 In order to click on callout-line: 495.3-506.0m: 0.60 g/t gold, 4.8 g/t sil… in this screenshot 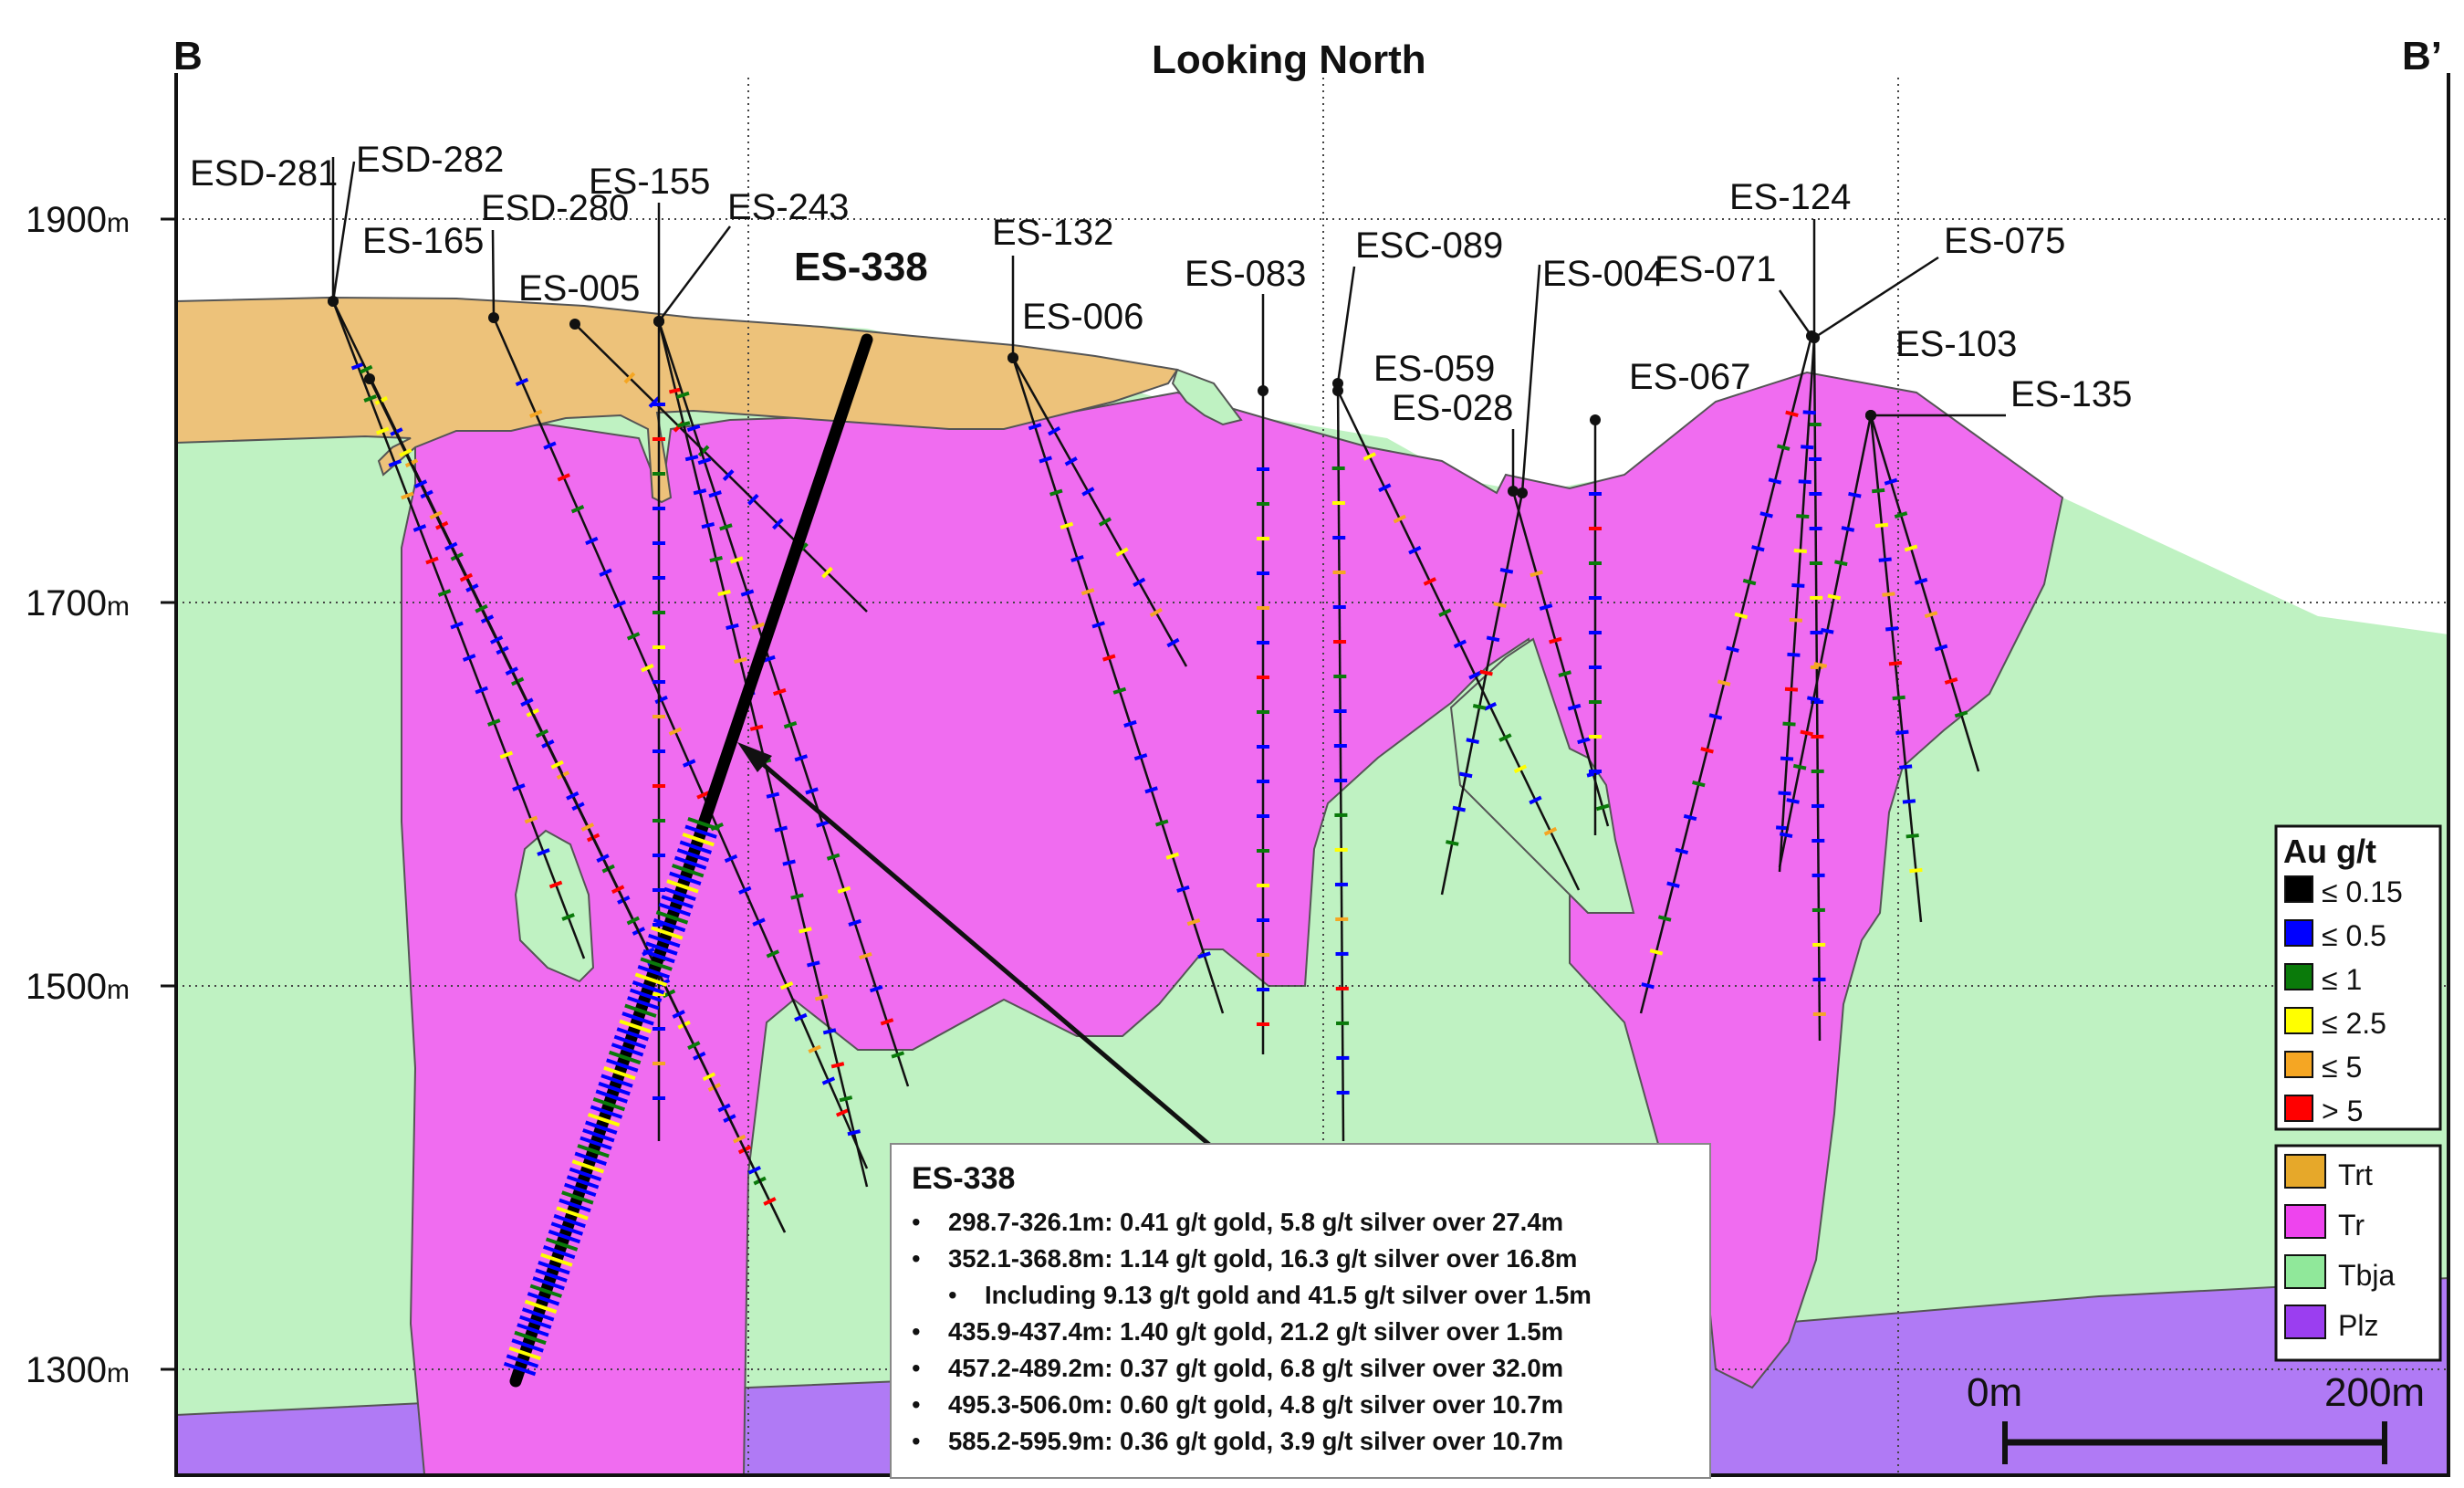, I will do `click(1300, 1405)`.